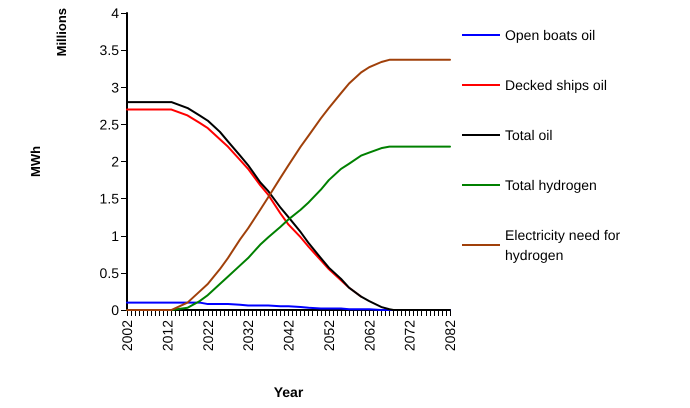 This screenshot has width=690, height=408. What do you see at coordinates (328, 336) in the screenshot?
I see `x-tick-label: 2052` at bounding box center [328, 336].